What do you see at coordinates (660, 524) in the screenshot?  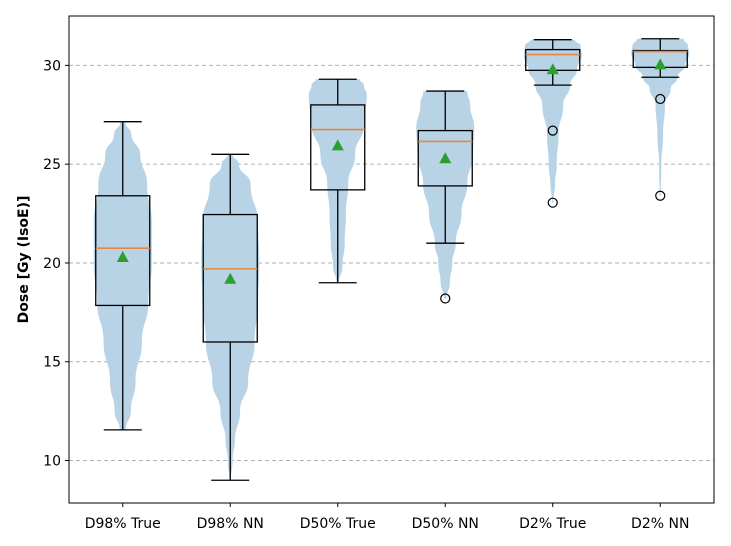 I see `x-tick-label: D2% NN` at bounding box center [660, 524].